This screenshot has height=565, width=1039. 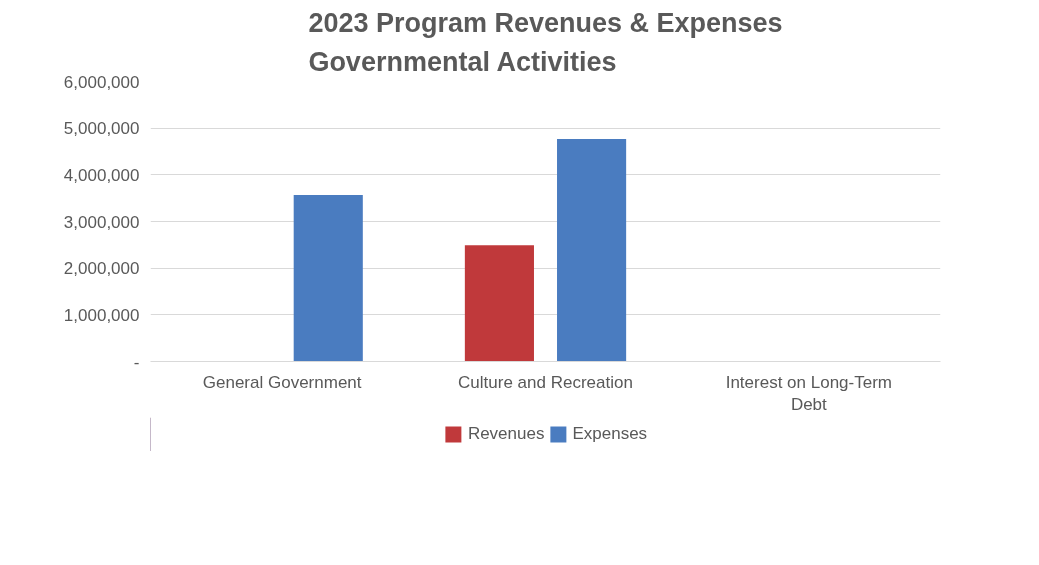 What do you see at coordinates (101, 129) in the screenshot?
I see `y-tick-label: 5,000,000` at bounding box center [101, 129].